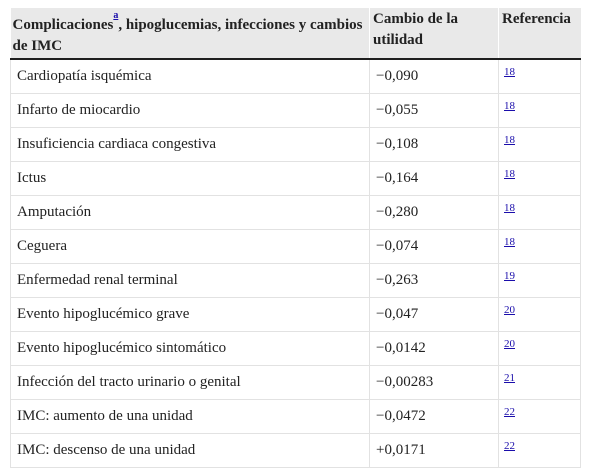  I want to click on table-row: Enfermedad renal terminal −0,263 19, so click(295, 280).